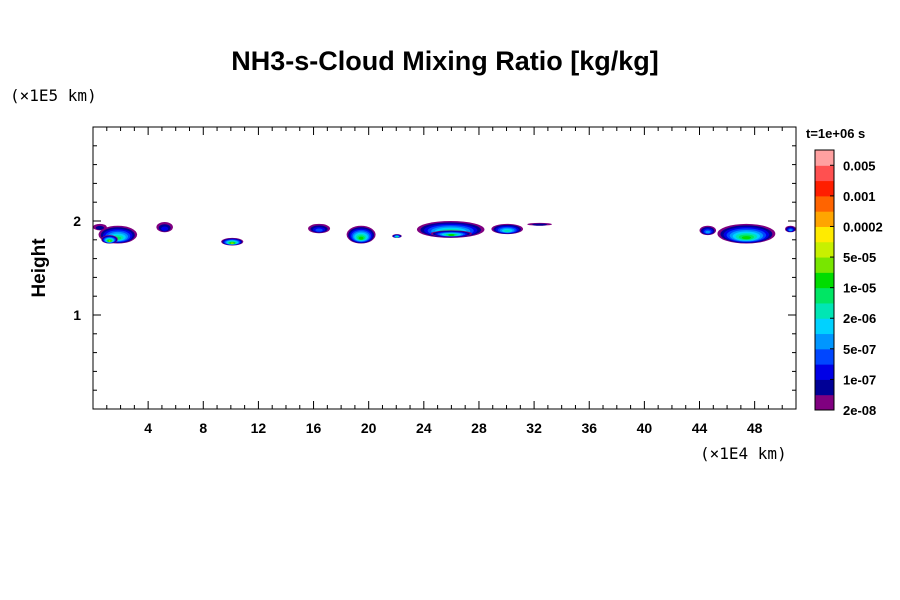 This screenshot has height=600, width=900. Describe the element at coordinates (259, 428) in the screenshot. I see `x-tick-label: 12` at that location.